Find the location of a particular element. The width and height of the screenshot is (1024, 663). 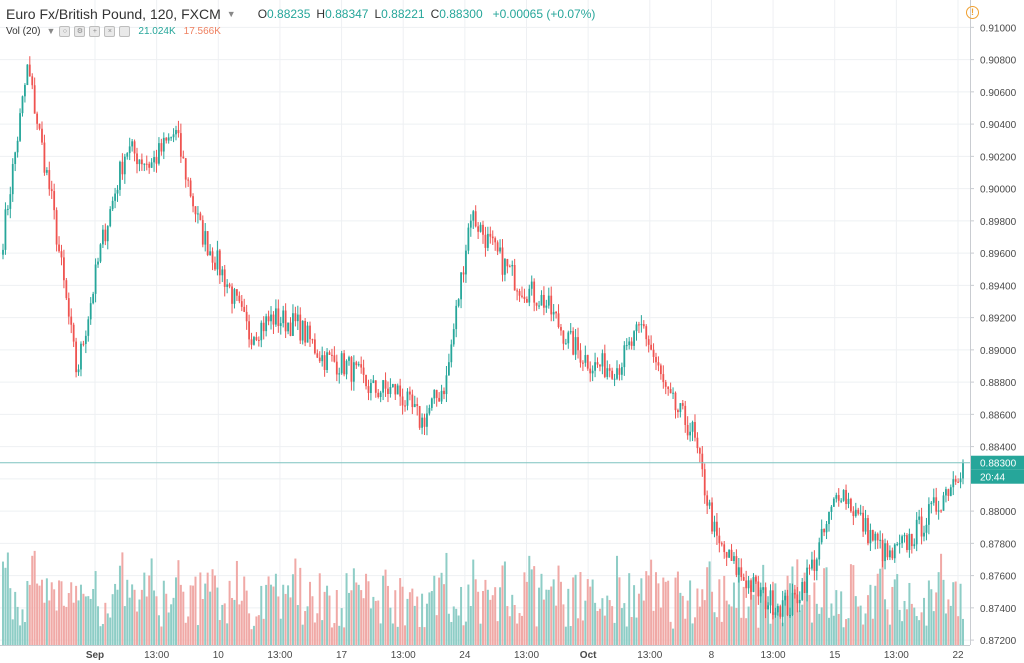

symbol-title: Euro Fx/British Pound, 120, FXCM is located at coordinates (113, 14).